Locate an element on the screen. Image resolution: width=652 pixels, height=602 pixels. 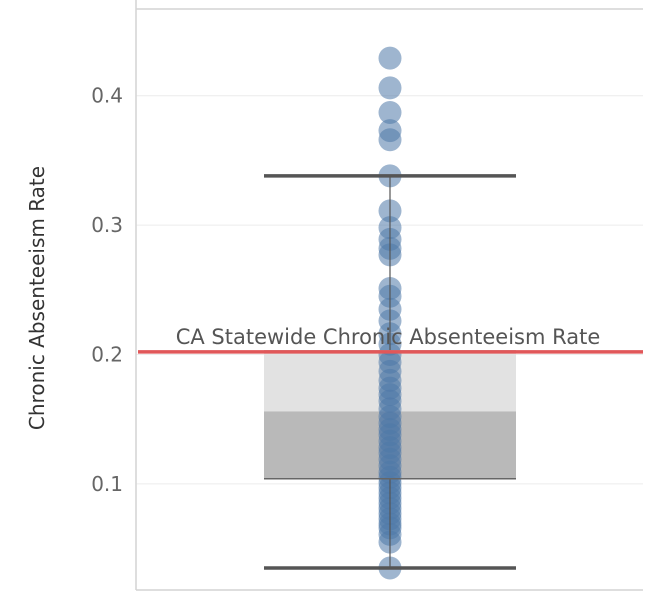
y-tick-label: 0.3 is located at coordinates (107, 225).